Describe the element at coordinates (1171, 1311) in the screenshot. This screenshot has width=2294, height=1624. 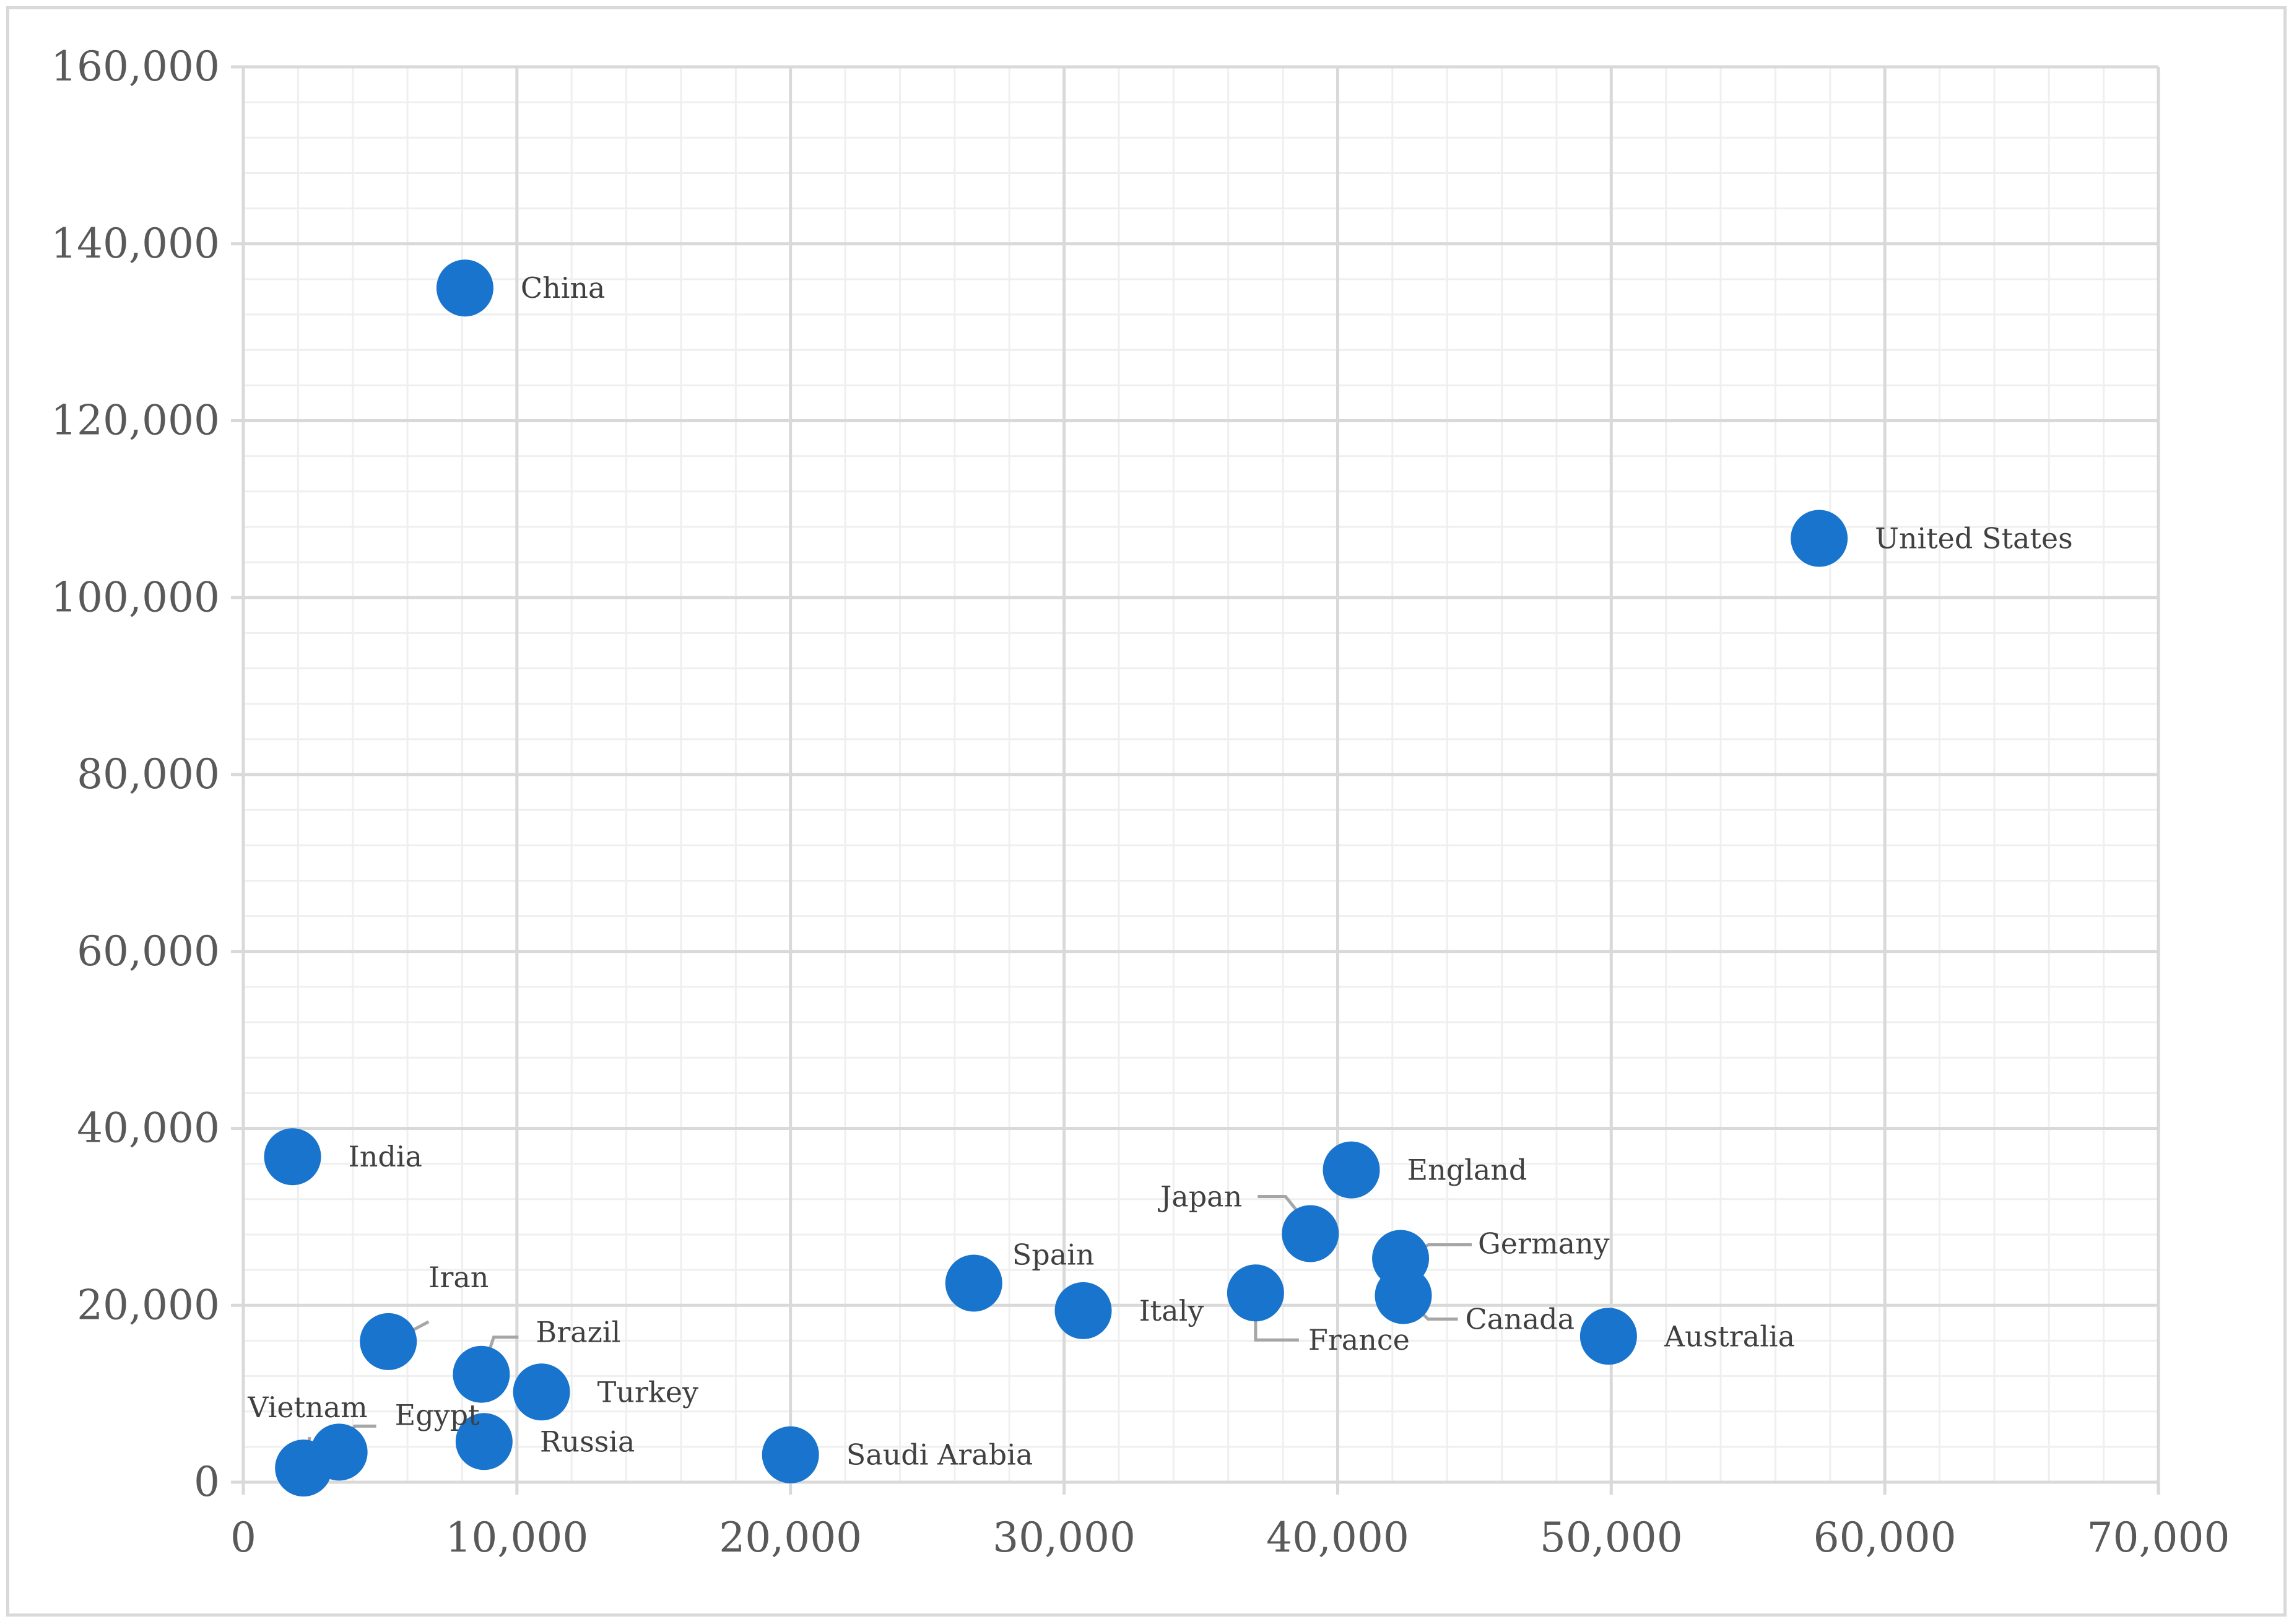
I see `label-italy: Italy` at that location.